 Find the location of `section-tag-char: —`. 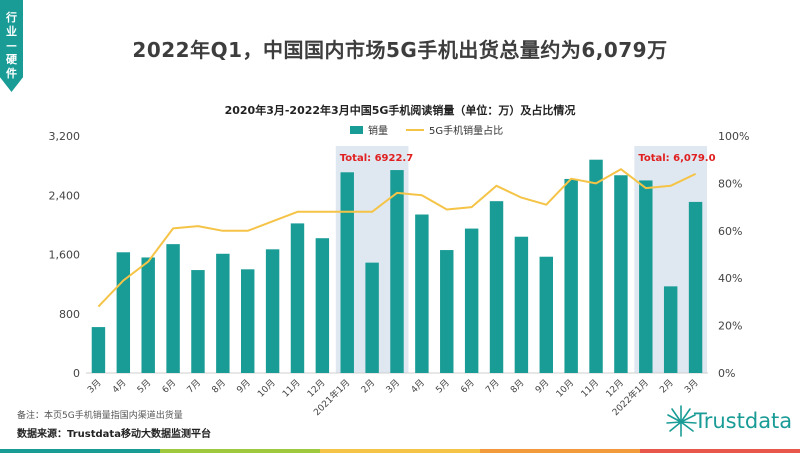

section-tag-char: — is located at coordinates (11, 45).